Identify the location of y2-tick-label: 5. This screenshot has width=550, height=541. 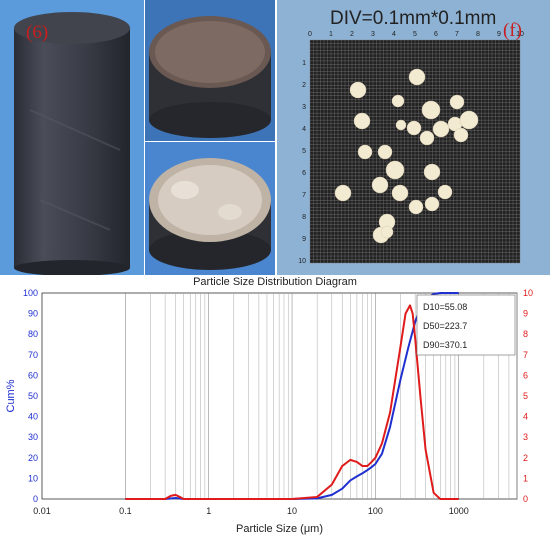
(525, 396).